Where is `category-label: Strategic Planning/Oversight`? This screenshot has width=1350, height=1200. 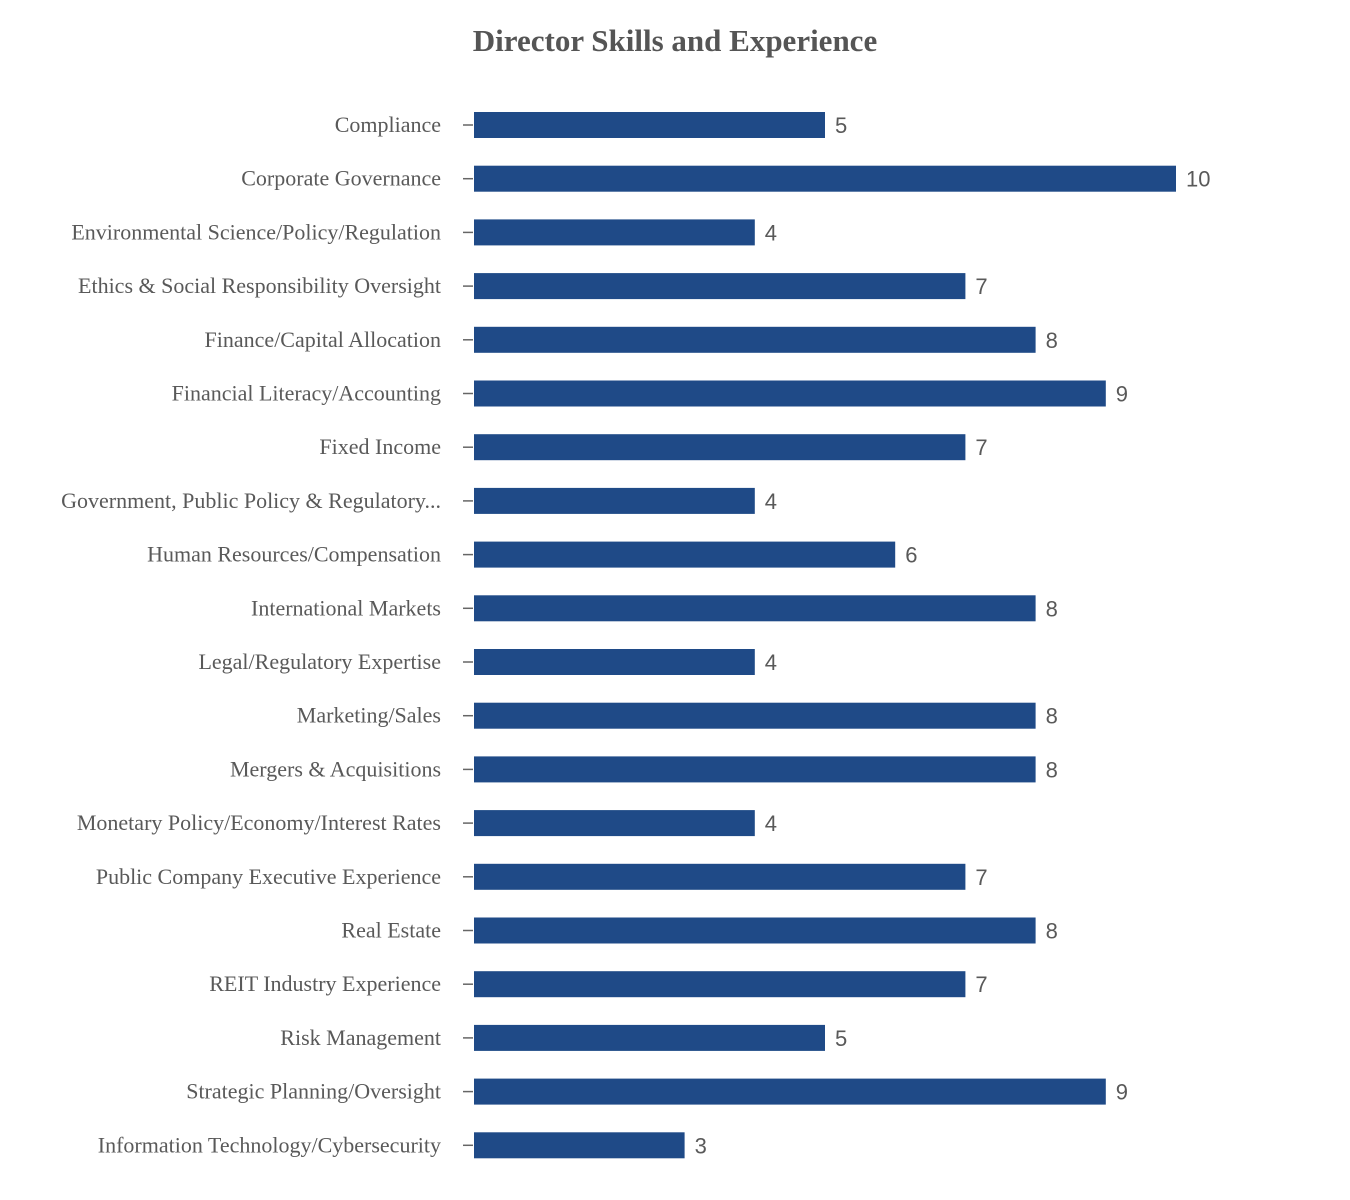 category-label: Strategic Planning/Oversight is located at coordinates (313, 1091).